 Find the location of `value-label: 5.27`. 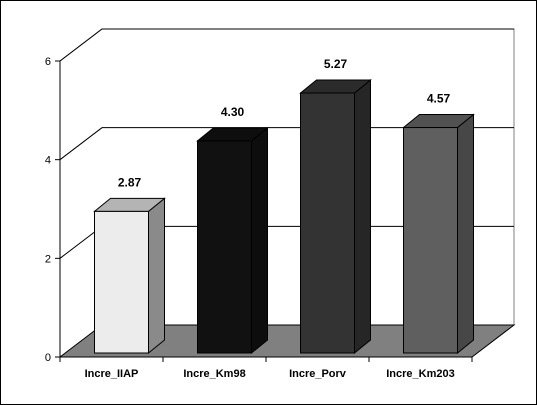

value-label: 5.27 is located at coordinates (336, 64).